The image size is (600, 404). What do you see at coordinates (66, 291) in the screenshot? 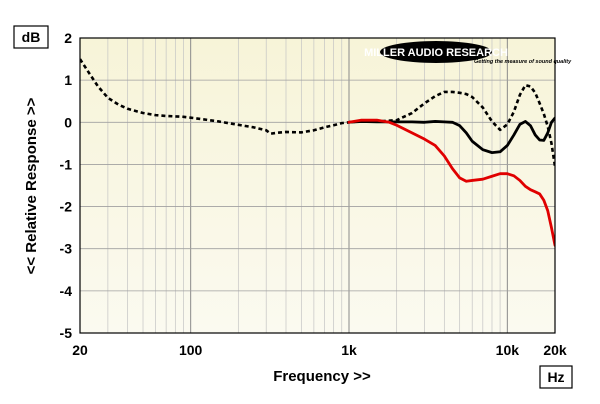
I see `y-tick-label: -4` at bounding box center [66, 291].